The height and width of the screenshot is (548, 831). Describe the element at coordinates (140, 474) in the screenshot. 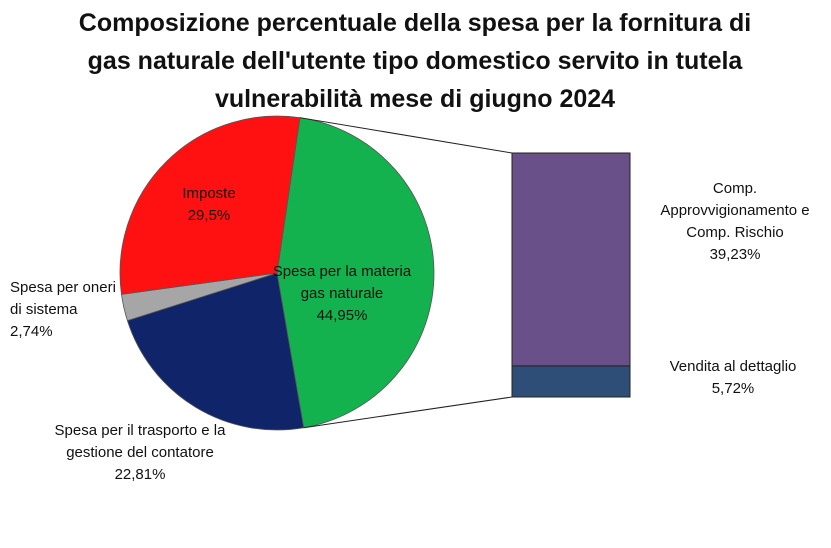

I see `value-label: 22,81%` at that location.